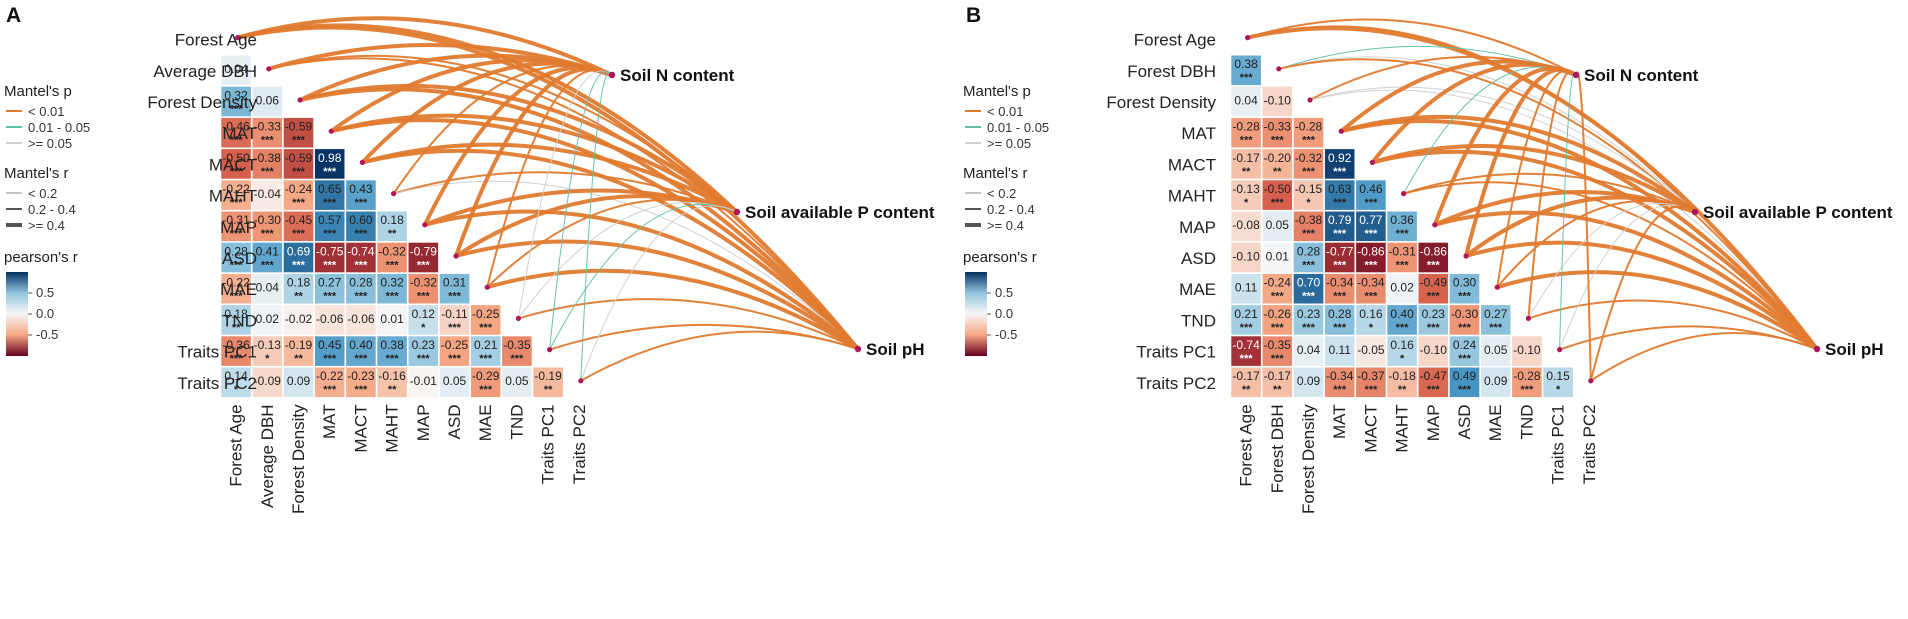  I want to click on panel-b-cell-tnd-mact, so click(1371, 320).